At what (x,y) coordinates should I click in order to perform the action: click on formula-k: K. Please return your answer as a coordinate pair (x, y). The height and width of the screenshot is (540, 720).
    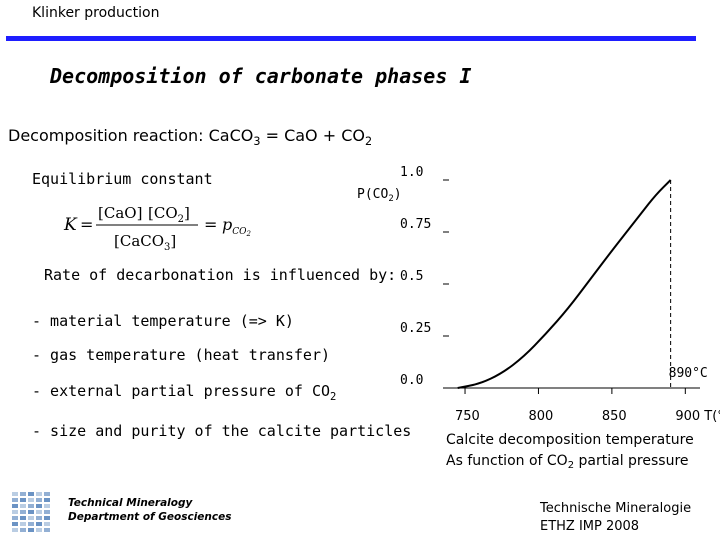
    Looking at the image, I should click on (70, 225).